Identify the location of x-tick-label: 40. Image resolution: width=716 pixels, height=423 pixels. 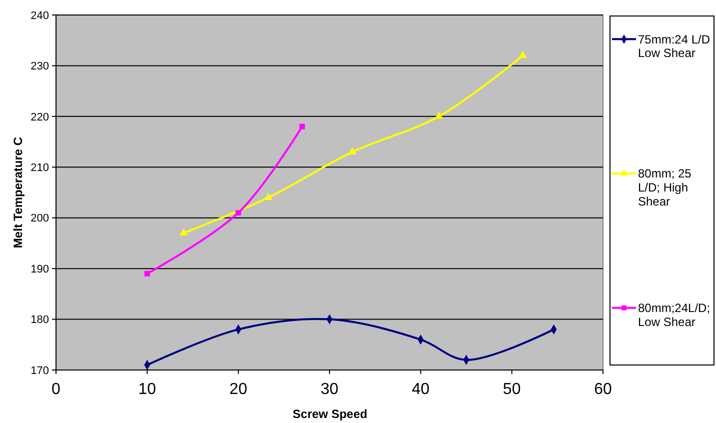
(421, 389).